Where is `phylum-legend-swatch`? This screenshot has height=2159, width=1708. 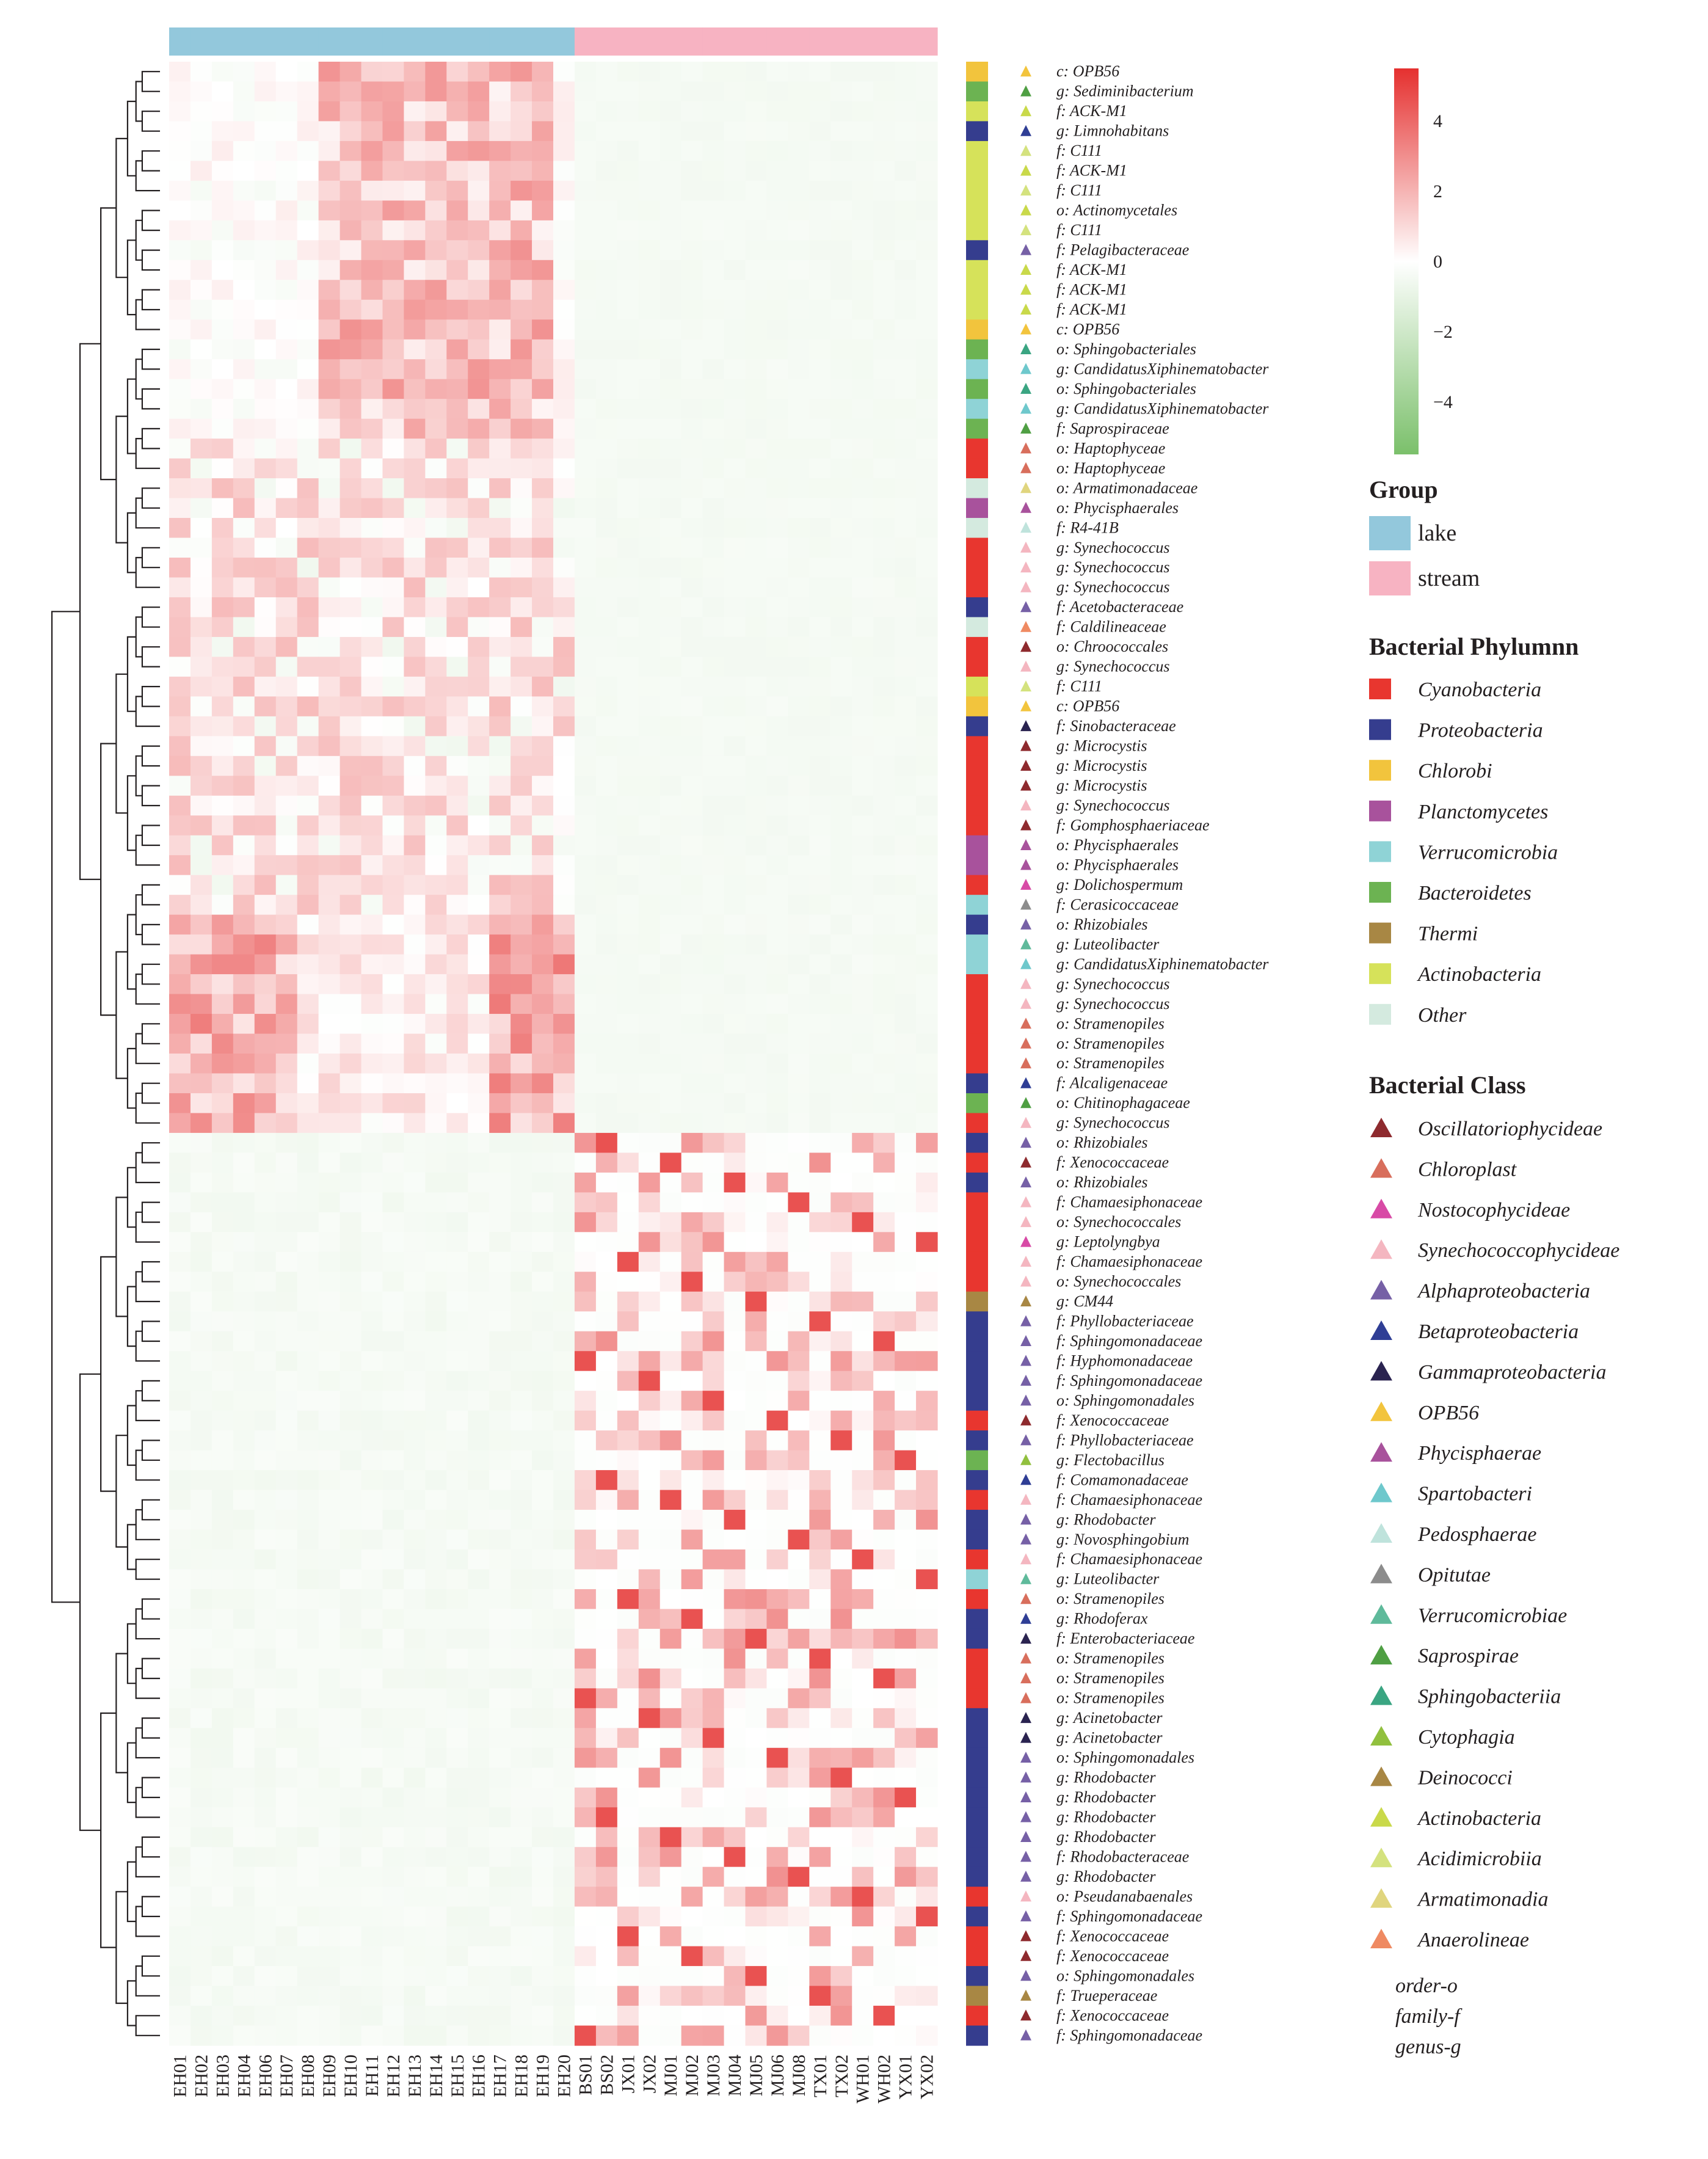
phylum-legend-swatch is located at coordinates (1380, 770).